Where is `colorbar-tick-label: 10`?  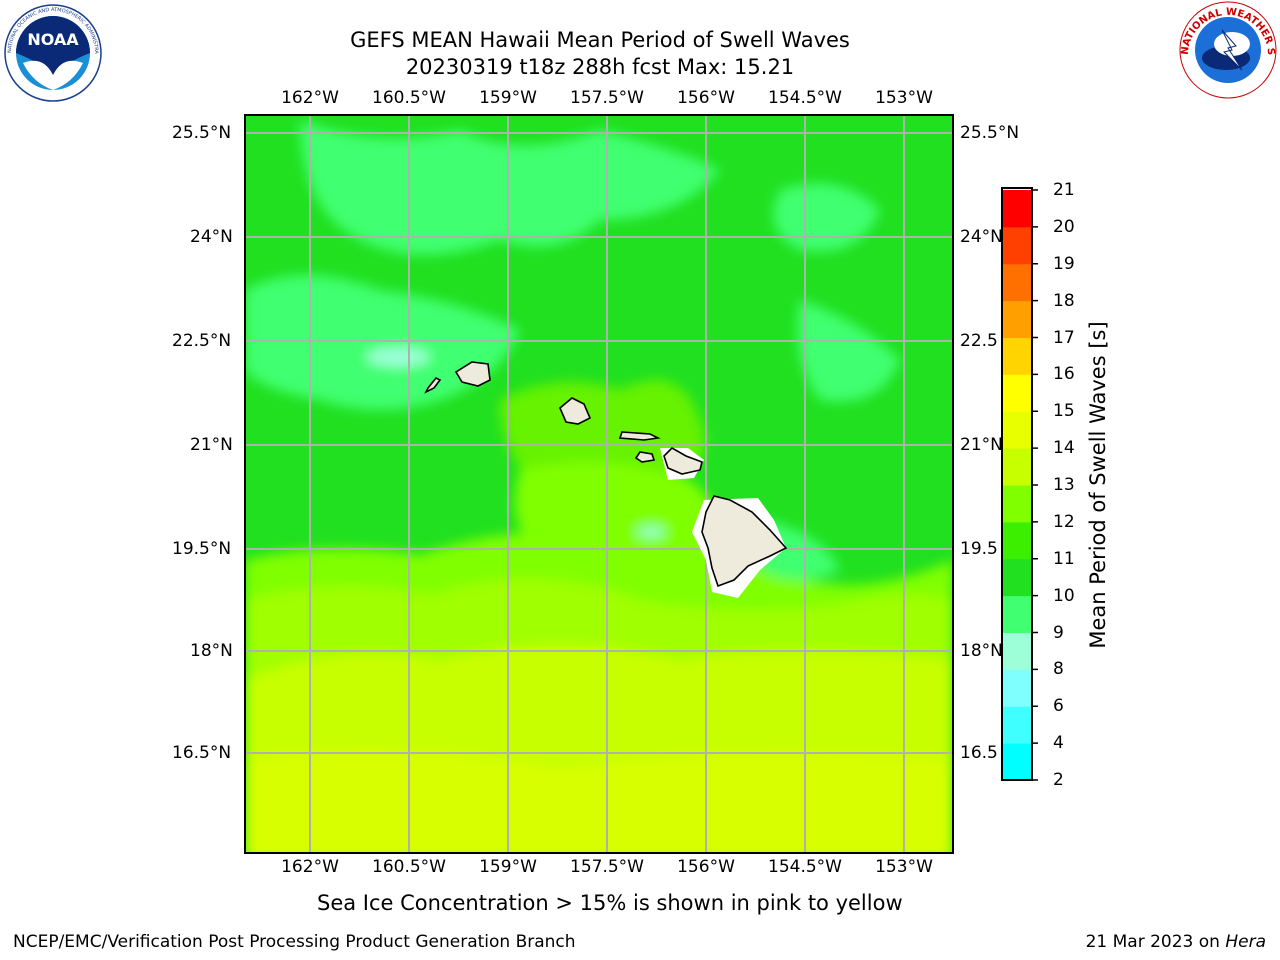 colorbar-tick-label: 10 is located at coordinates (1064, 595).